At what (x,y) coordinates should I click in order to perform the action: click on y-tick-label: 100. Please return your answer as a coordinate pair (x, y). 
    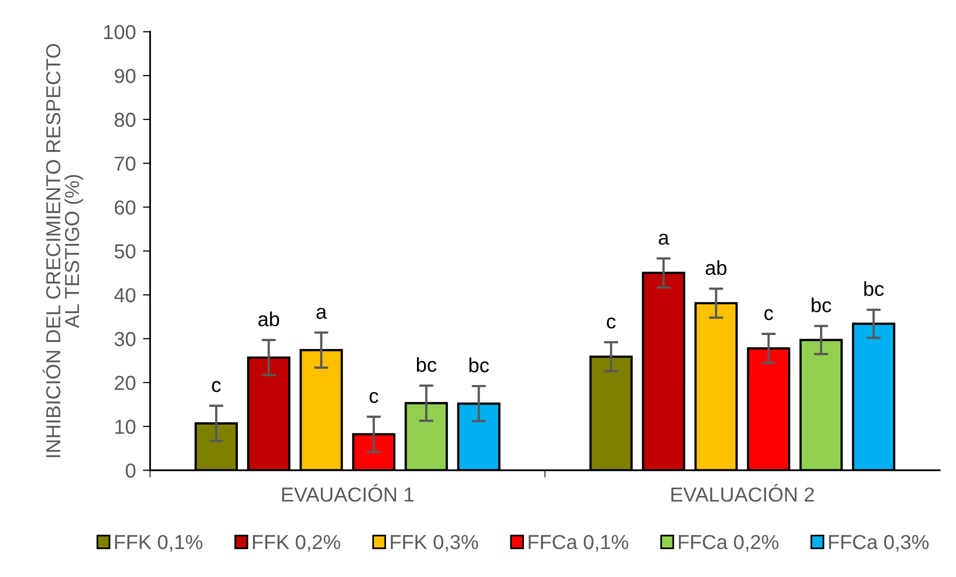
    Looking at the image, I should click on (120, 32).